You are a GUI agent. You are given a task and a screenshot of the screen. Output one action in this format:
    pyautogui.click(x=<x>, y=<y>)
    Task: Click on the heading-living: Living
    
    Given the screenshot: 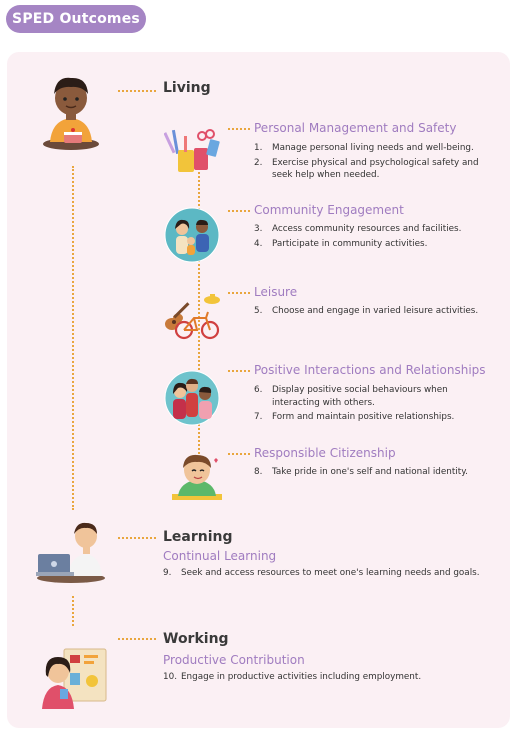 What is the action you would take?
    pyautogui.click(x=187, y=88)
    